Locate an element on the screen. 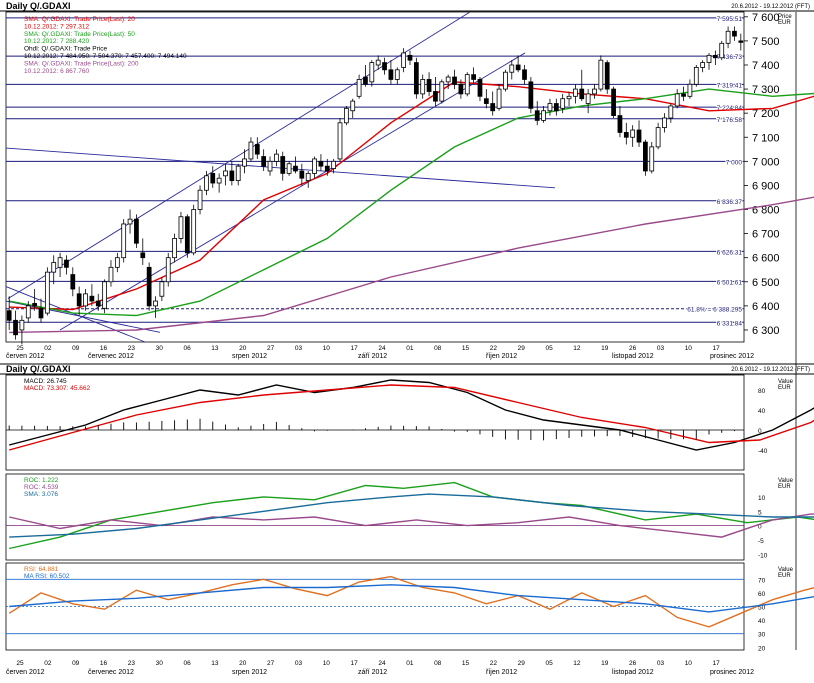  legend-entry: SMA: Q/.GDAXI: Trade Price(Last): 50 is located at coordinates (79, 34).